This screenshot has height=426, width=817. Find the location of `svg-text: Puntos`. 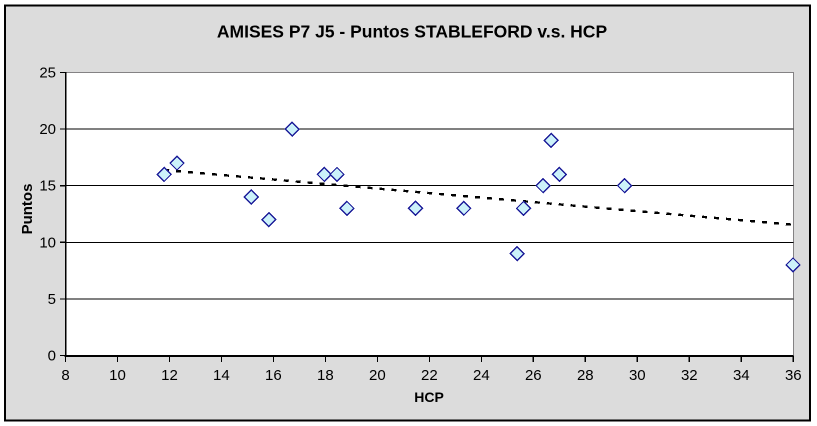

svg-text: Puntos is located at coordinates (27, 209).